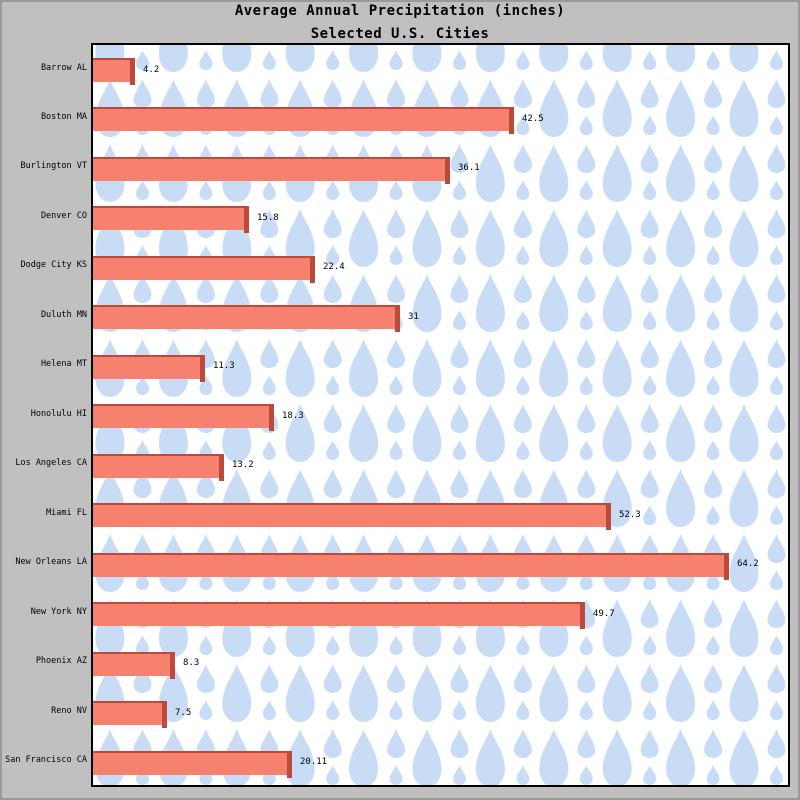 The height and width of the screenshot is (800, 800). I want to click on bar-value-label: 13.2, so click(243, 465).